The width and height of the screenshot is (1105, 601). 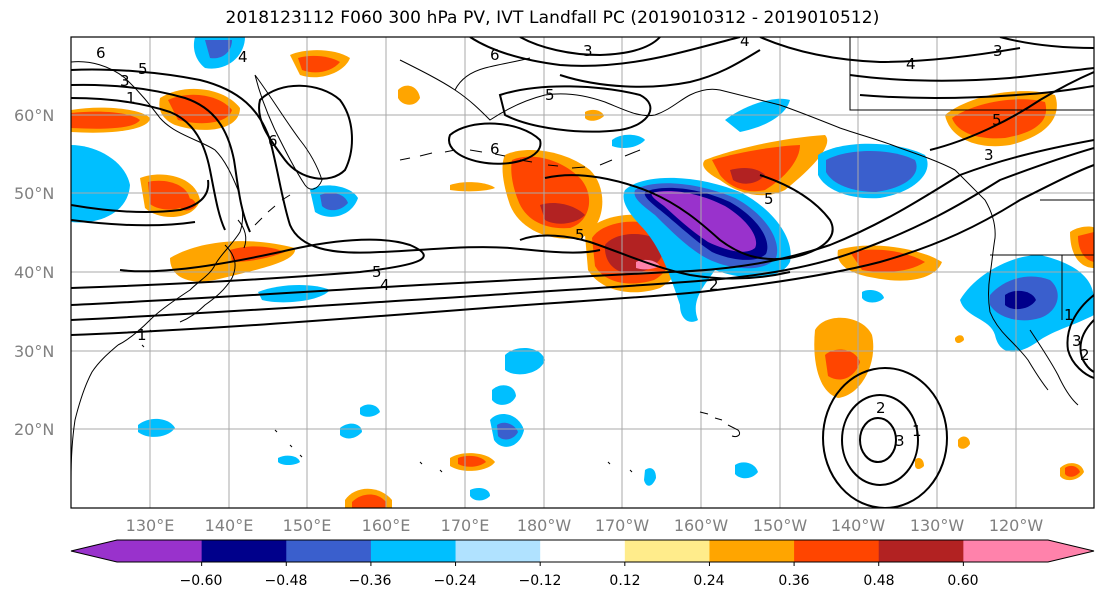 What do you see at coordinates (701, 525) in the screenshot?
I see `lon-label: 160°W` at bounding box center [701, 525].